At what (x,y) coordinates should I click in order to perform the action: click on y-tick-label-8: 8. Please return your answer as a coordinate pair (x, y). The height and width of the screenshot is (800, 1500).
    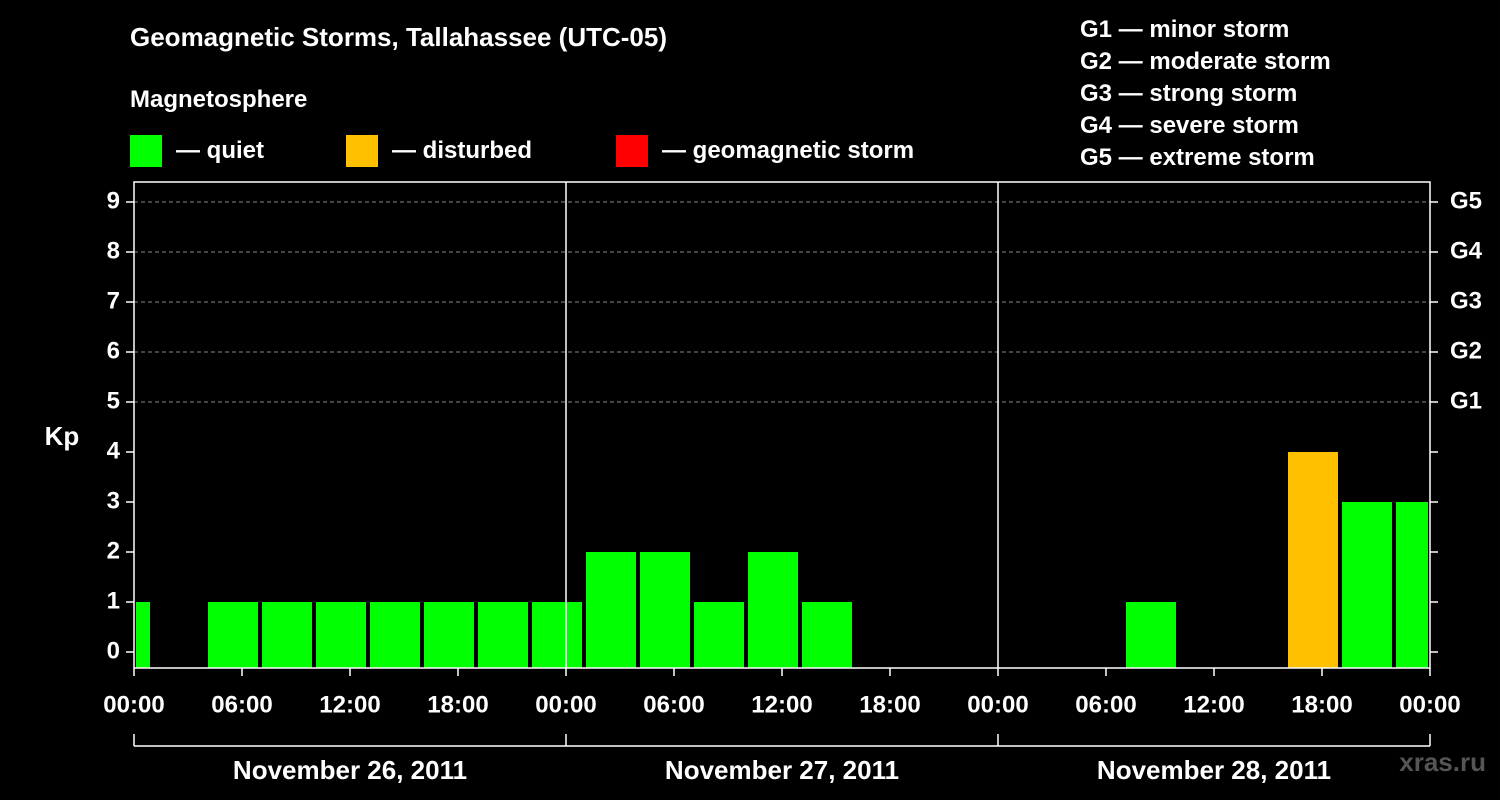
    Looking at the image, I should click on (113, 250).